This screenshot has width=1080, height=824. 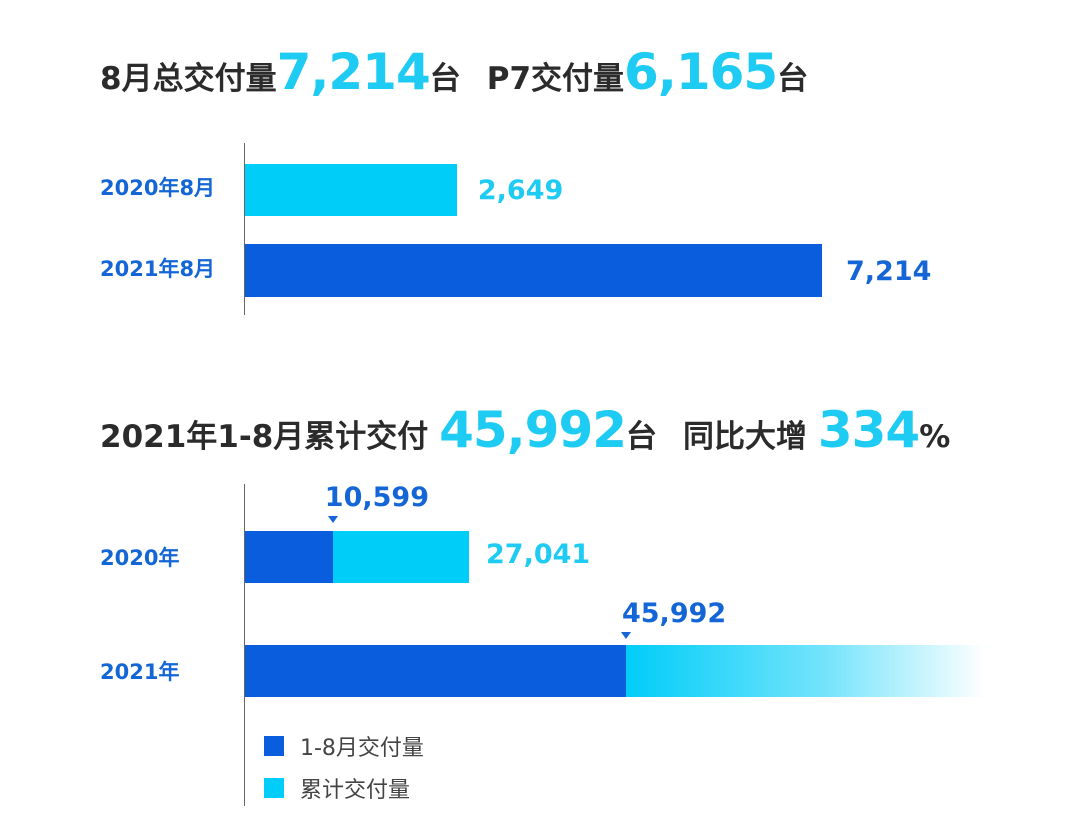 What do you see at coordinates (674, 613) in the screenshot?
I see `chart2-value-label: 45,992` at bounding box center [674, 613].